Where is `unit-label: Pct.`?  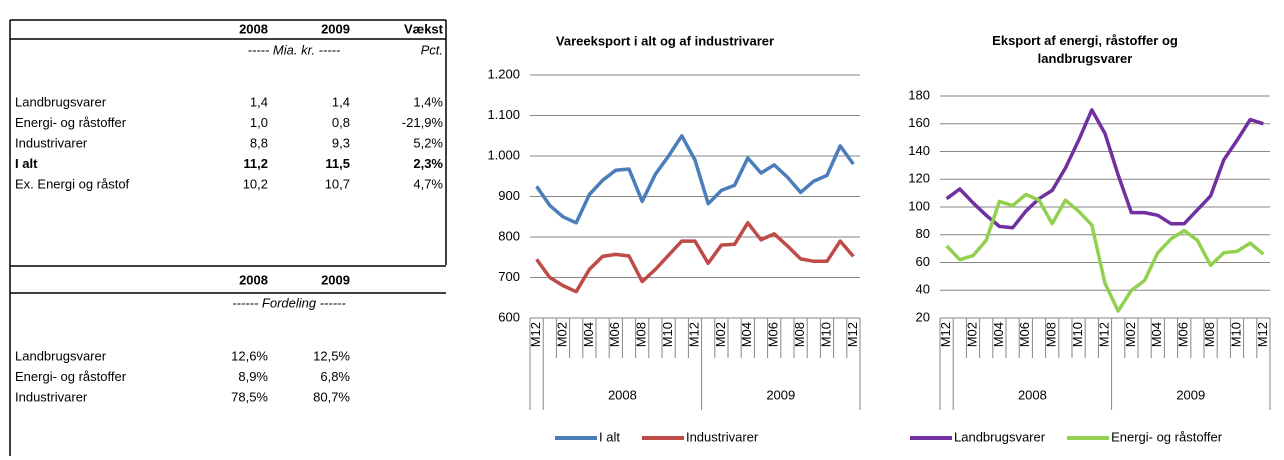
unit-label: Pct. is located at coordinates (432, 49).